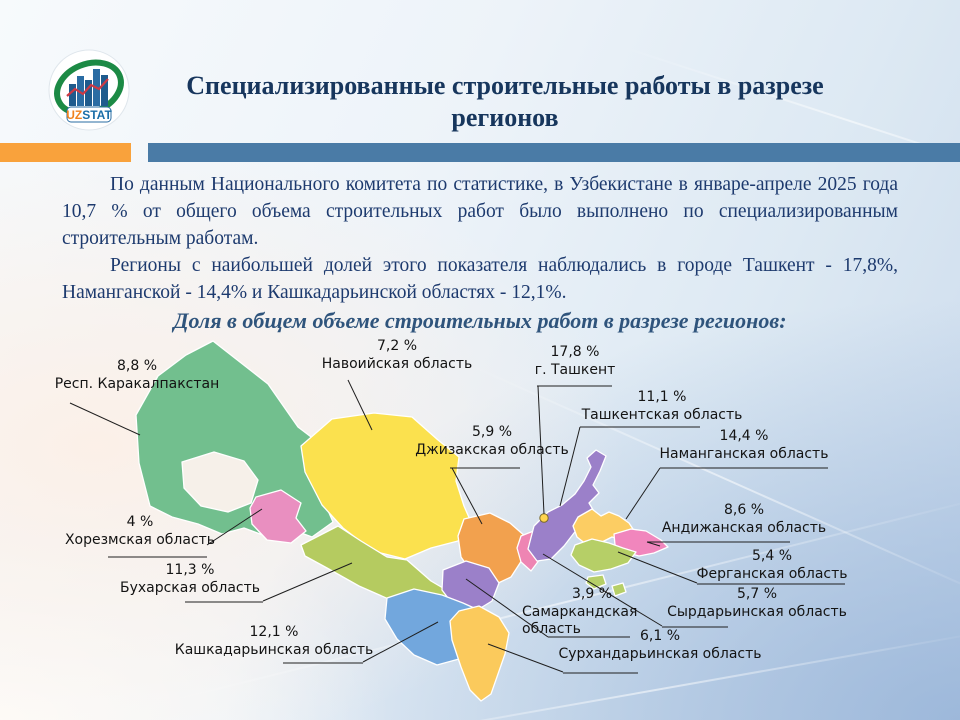 The image size is (960, 720). I want to click on region-samarkand, so click(470, 586).